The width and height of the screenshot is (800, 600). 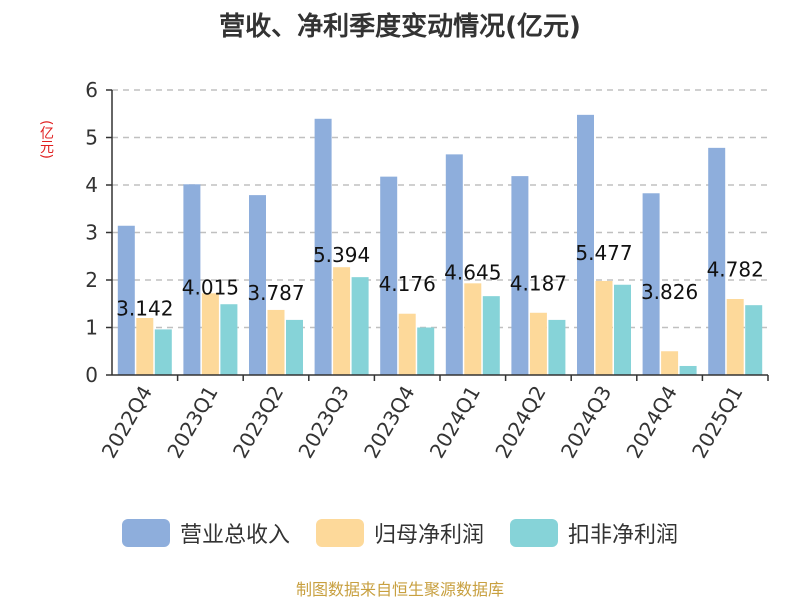 I want to click on legend-label-deducted-net-profit: 扣非净利润, so click(x=623, y=535).